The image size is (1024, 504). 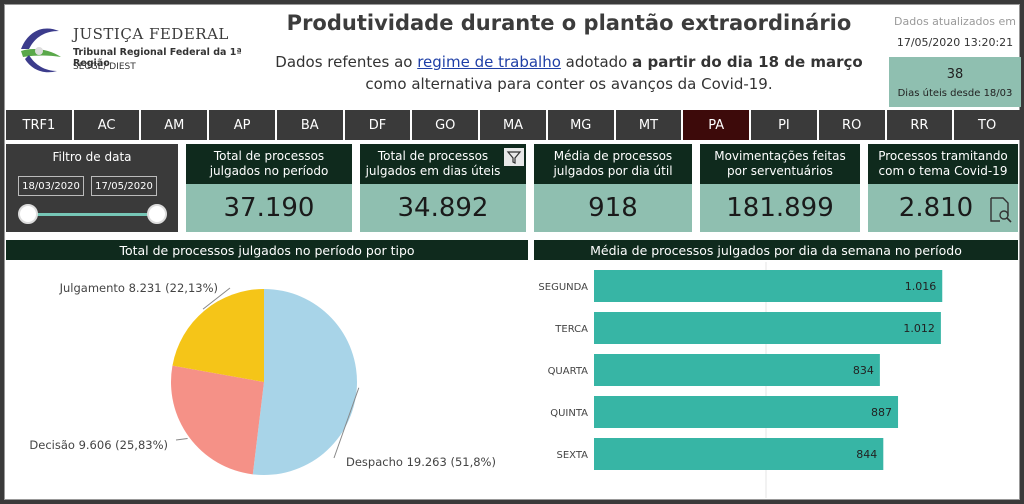 What do you see at coordinates (569, 413) in the screenshot?
I see `bar-category-label: QUINTA` at bounding box center [569, 413].